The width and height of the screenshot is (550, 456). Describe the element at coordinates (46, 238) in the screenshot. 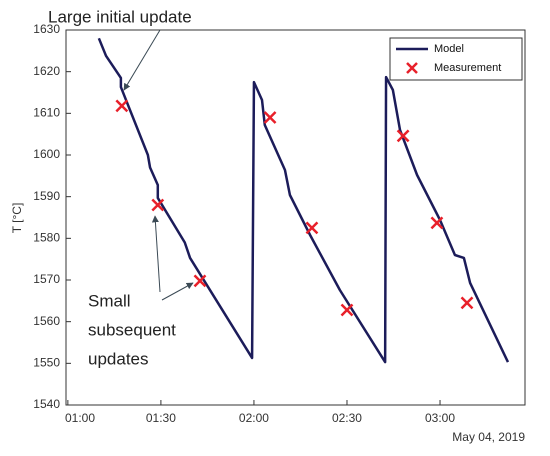

I see `y-tick-label: 1580` at that location.